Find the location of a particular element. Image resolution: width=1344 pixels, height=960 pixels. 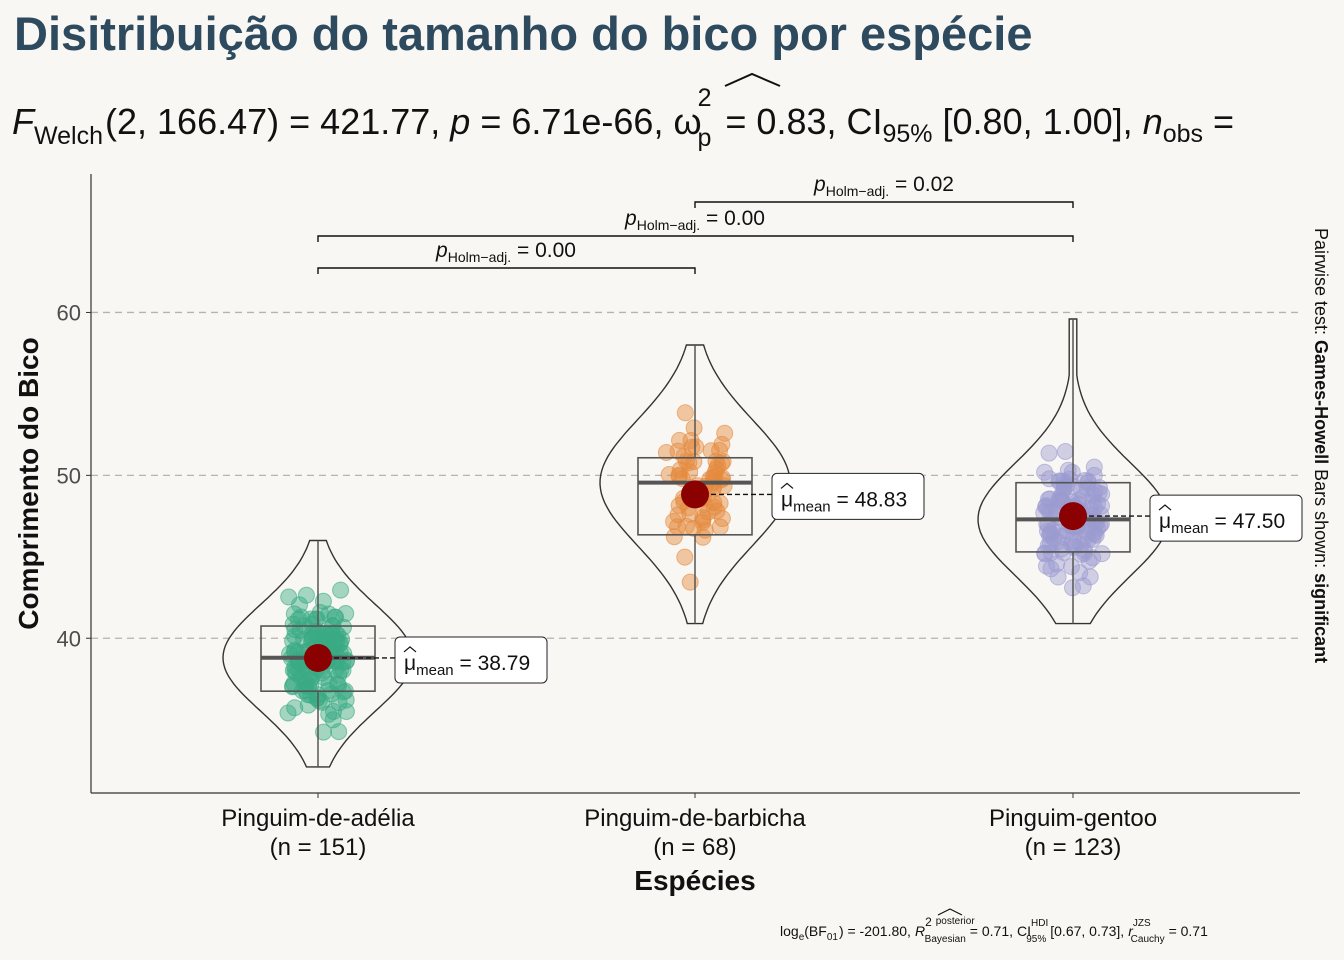

y-axis-title: Comprimento do Bico is located at coordinates (28, 483).